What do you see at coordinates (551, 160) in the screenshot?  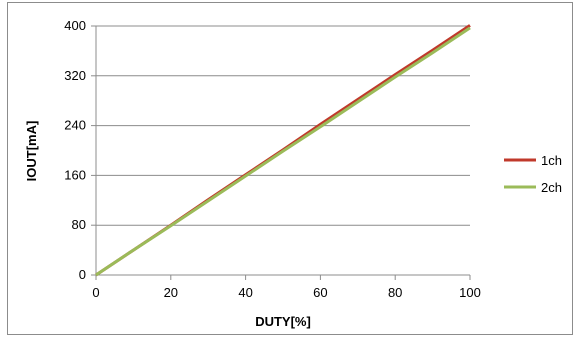 I see `legend-label-1ch: 1ch` at bounding box center [551, 160].